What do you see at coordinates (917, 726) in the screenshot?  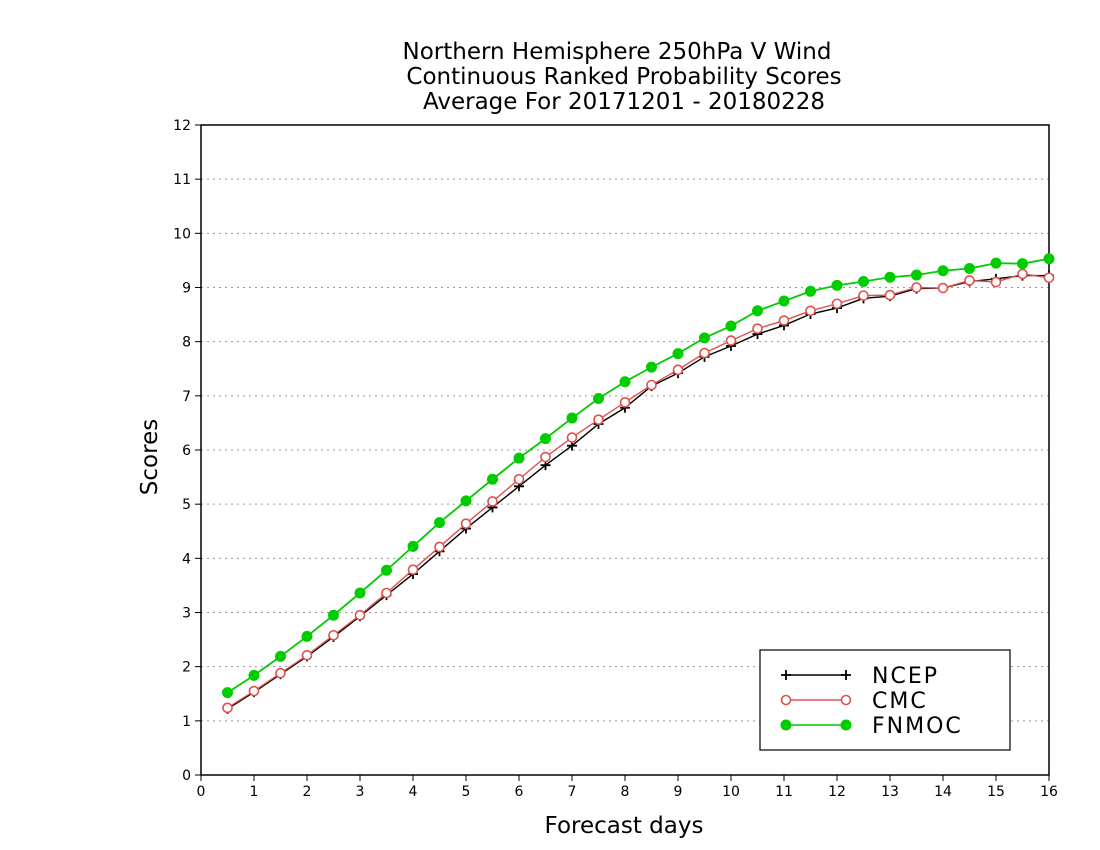 I see `legend-label-fnmoc: FNMOC` at bounding box center [917, 726].